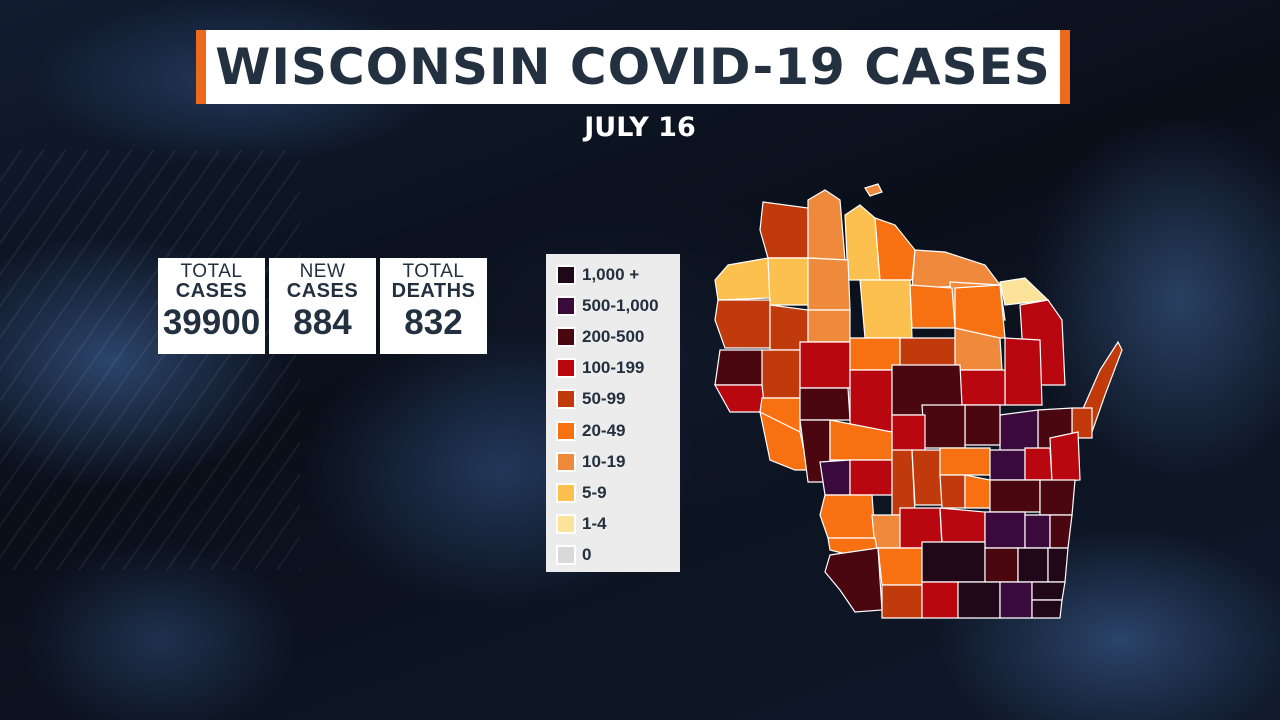  I want to click on county-apostle-islands, so click(873, 190).